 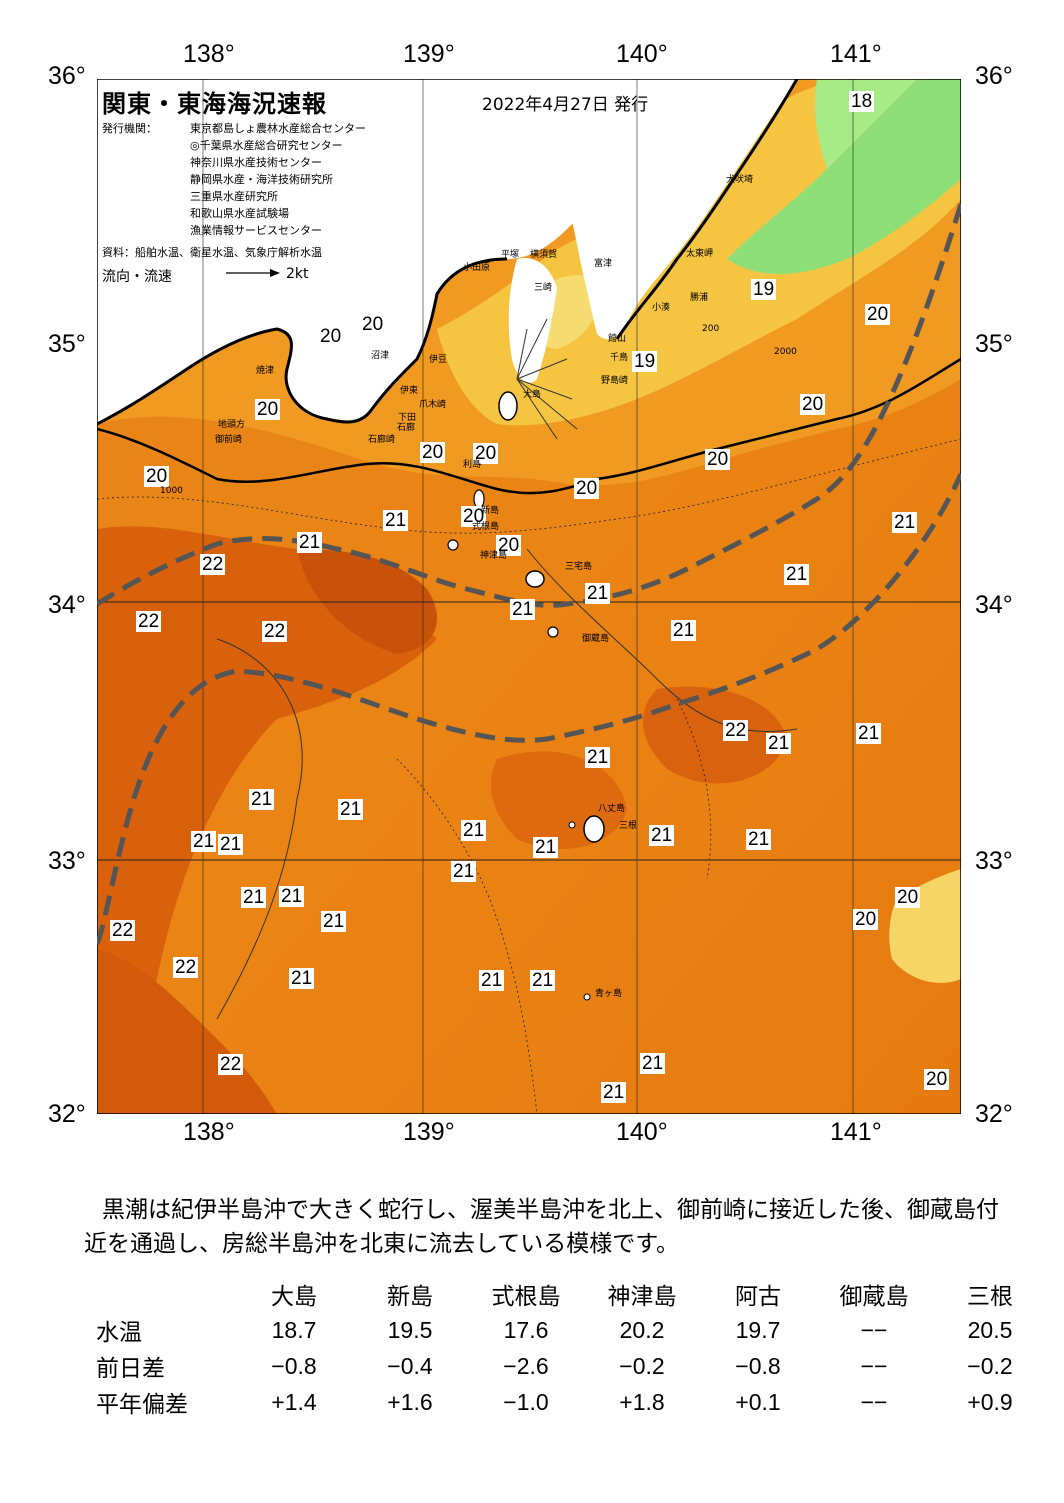 I want to click on table-row: 水温 18.7 19.5 17.6 20.2 19.7 −− 20.5, so click(x=572, y=1330).